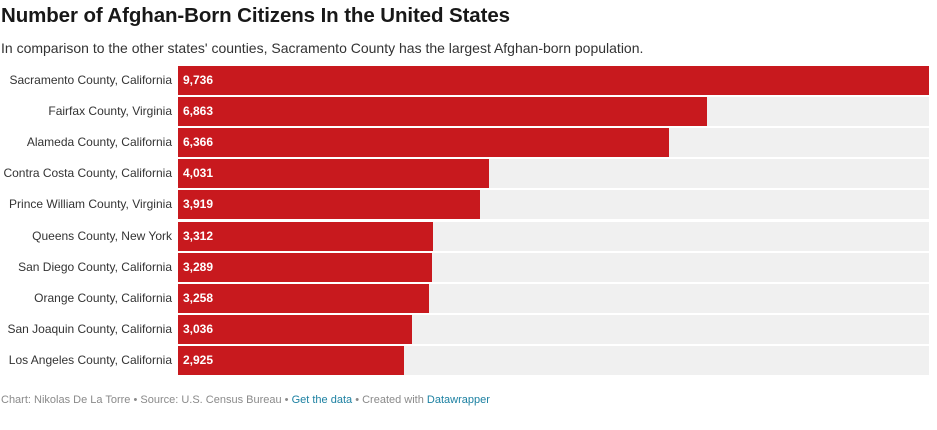 This screenshot has height=430, width=937. I want to click on bar-track: 9,736, so click(553, 80).